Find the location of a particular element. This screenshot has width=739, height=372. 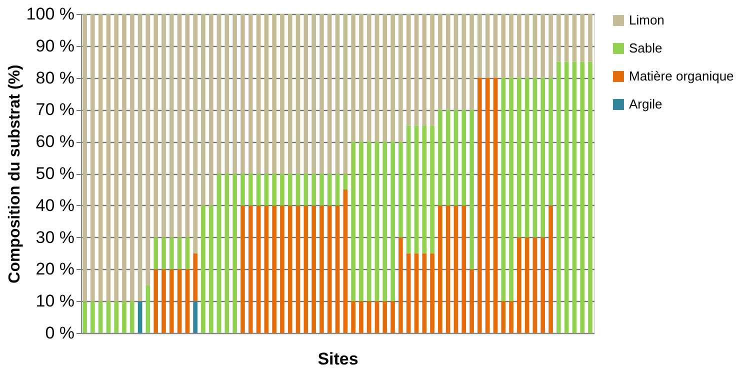

y-tick-label: 10 % is located at coordinates (55, 301).